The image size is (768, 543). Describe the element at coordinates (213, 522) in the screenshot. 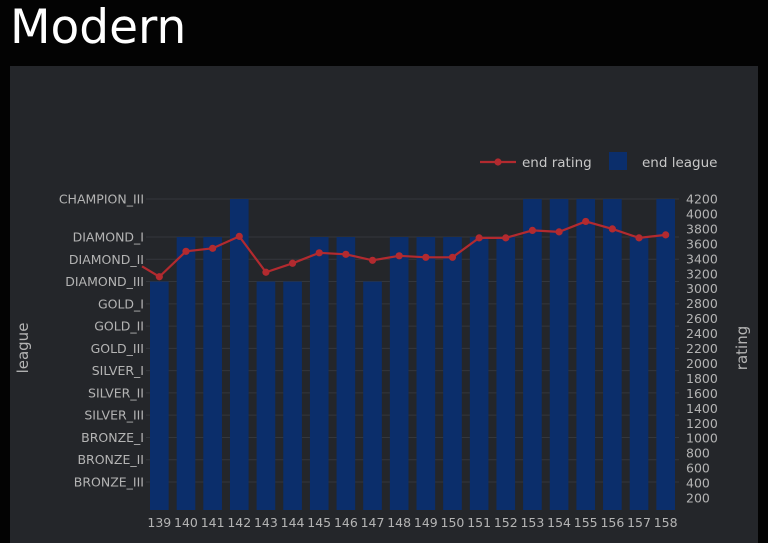

I see `x-tick-141: 141` at that location.